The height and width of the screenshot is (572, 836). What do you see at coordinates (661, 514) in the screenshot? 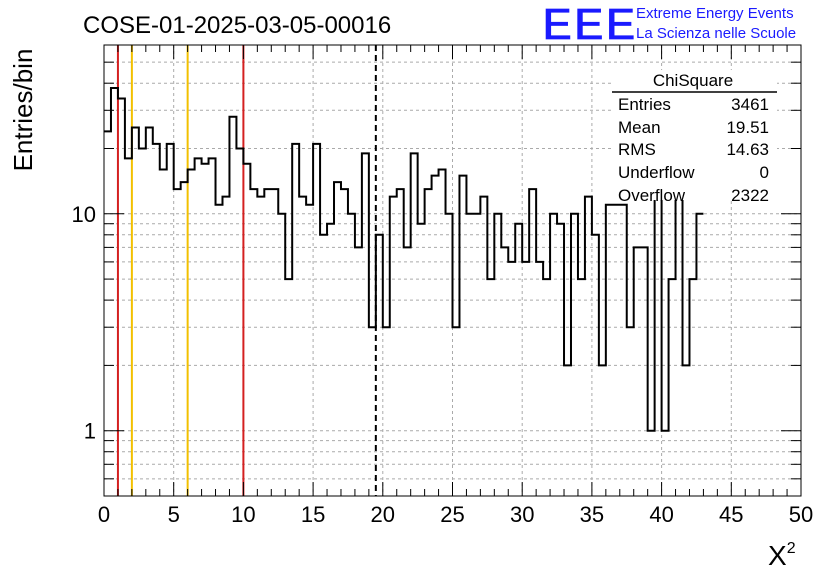
I see `x-tick-label: 40` at bounding box center [661, 514].